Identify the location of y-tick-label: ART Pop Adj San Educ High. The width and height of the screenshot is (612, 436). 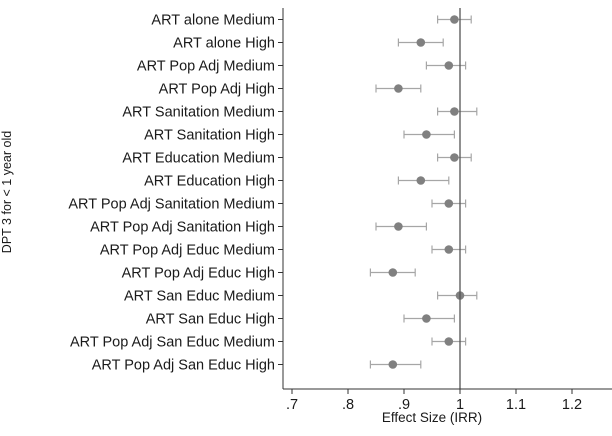
(183, 366).